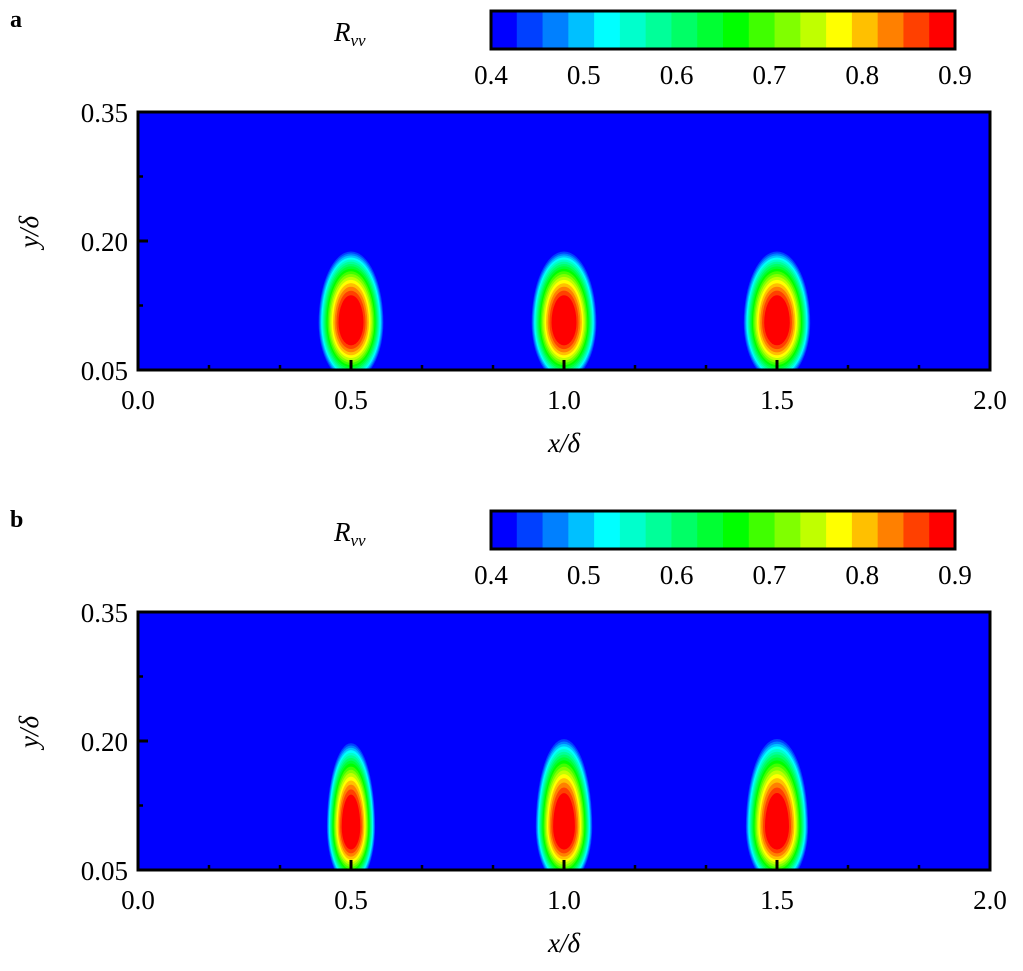 This screenshot has height=971, width=1023. Describe the element at coordinates (16, 20) in the screenshot. I see `panel-label: a` at that location.